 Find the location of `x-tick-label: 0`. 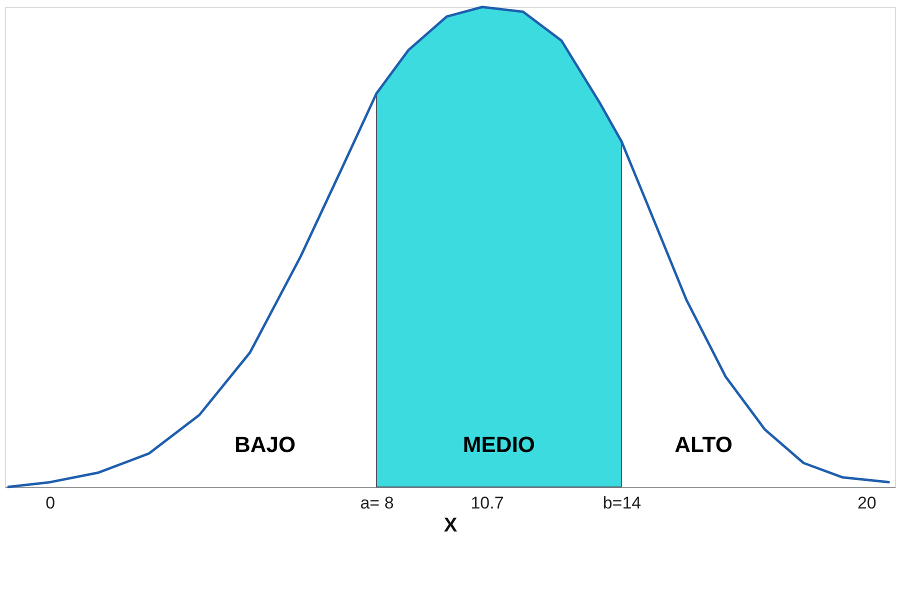

x-tick-label: 0 is located at coordinates (51, 503).